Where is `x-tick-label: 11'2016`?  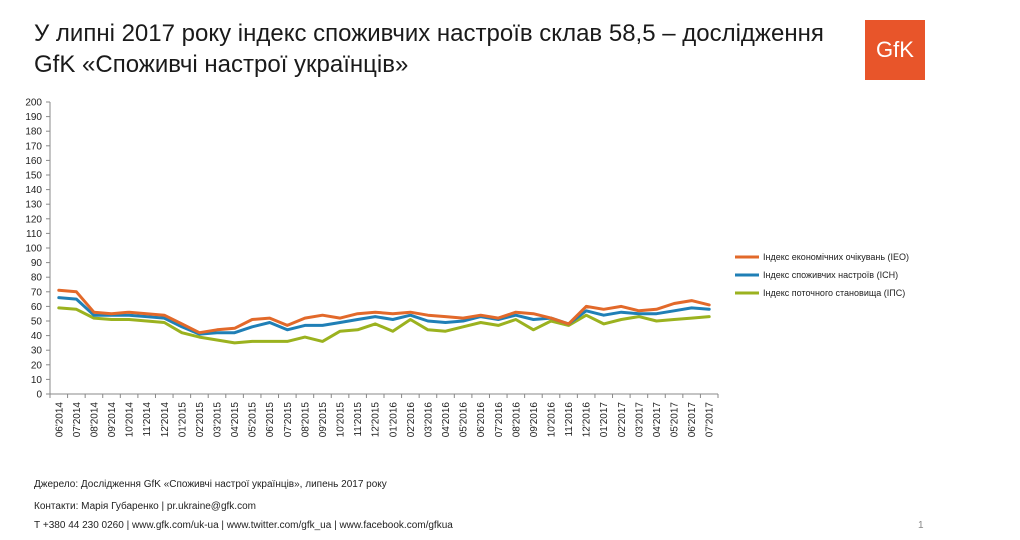
x-tick-label: 11'2016 is located at coordinates (569, 419).